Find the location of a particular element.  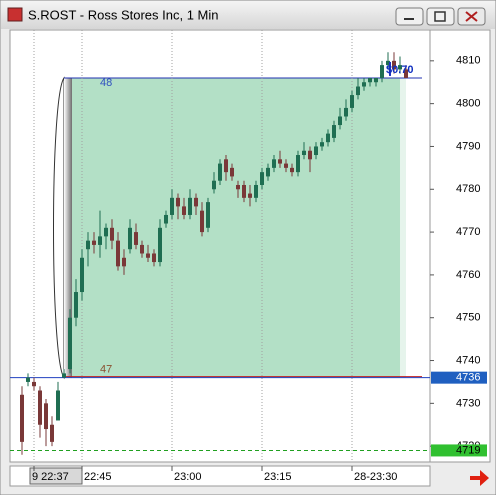

x-tick-label: 23:15 is located at coordinates (278, 477).